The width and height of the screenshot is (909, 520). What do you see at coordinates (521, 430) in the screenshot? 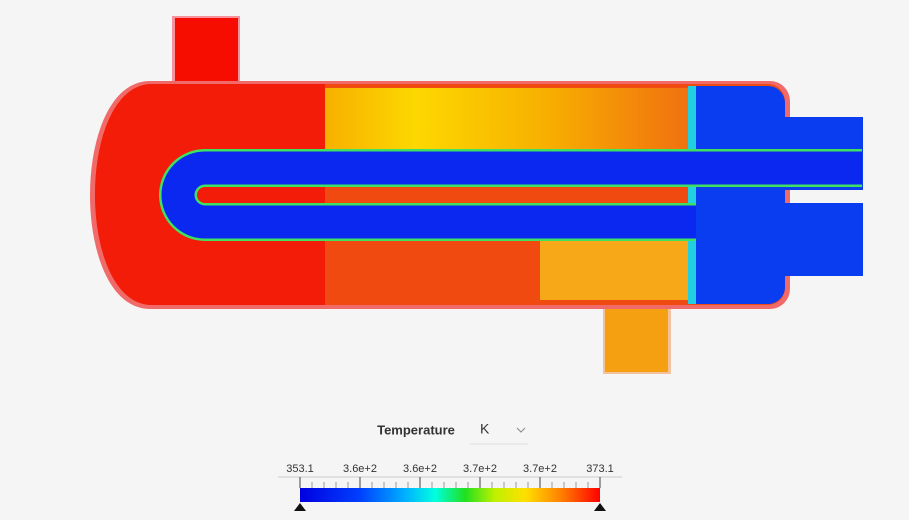
I see `chevron` at bounding box center [521, 430].